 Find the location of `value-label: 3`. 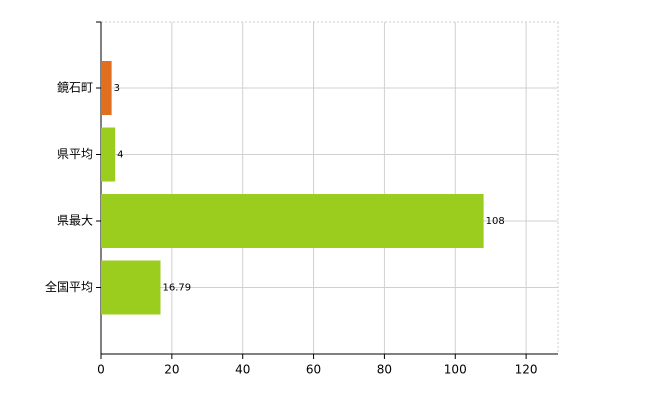

value-label: 3 is located at coordinates (117, 88).